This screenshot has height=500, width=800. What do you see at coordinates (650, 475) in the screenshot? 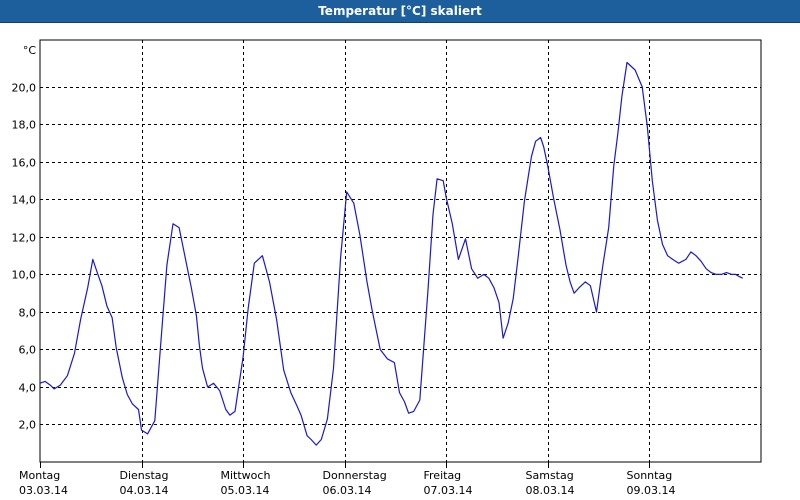
I see `x-tick-day-label: Sonntag` at bounding box center [650, 475].